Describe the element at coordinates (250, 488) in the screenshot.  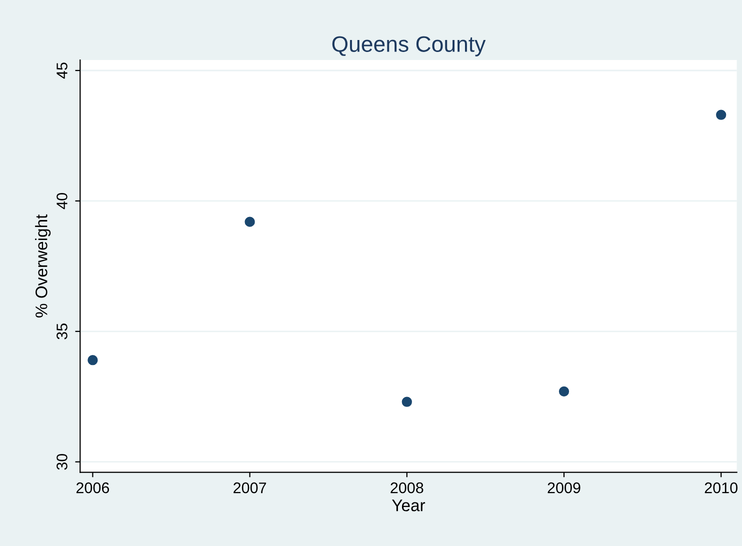
I see `x-tick-label: 2007` at that location.